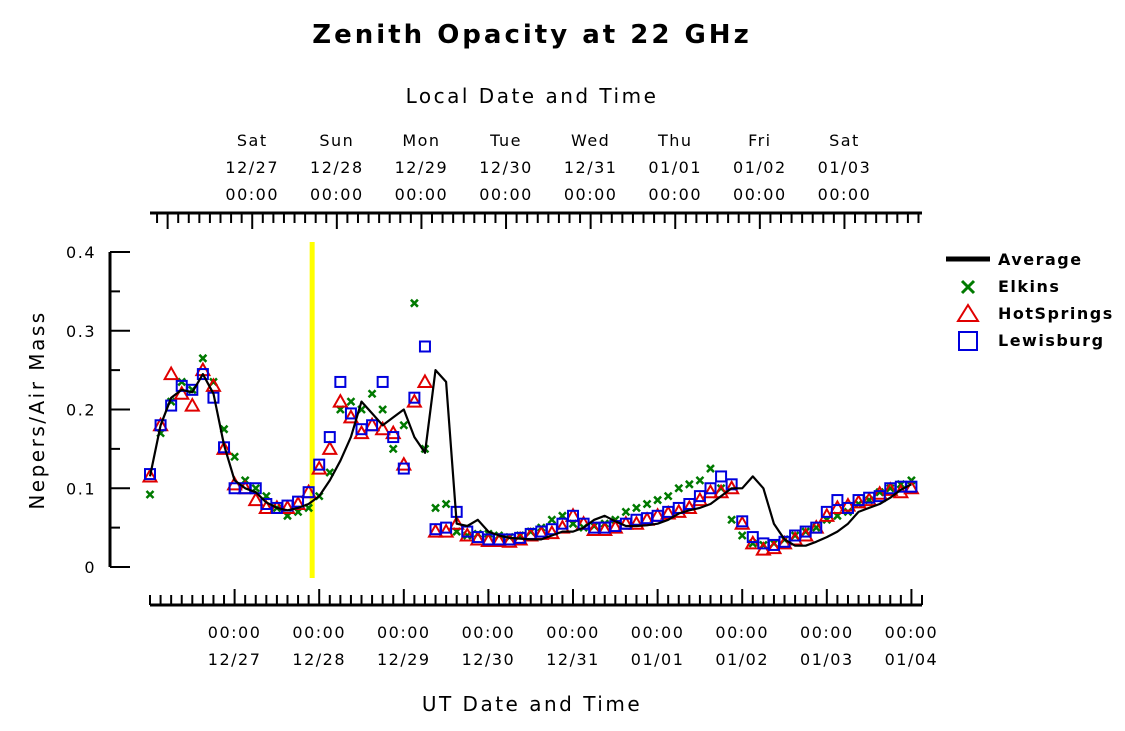 The width and height of the screenshot is (1125, 731). I want to click on y-axis-label: Nepers/Air Mass, so click(37, 409).